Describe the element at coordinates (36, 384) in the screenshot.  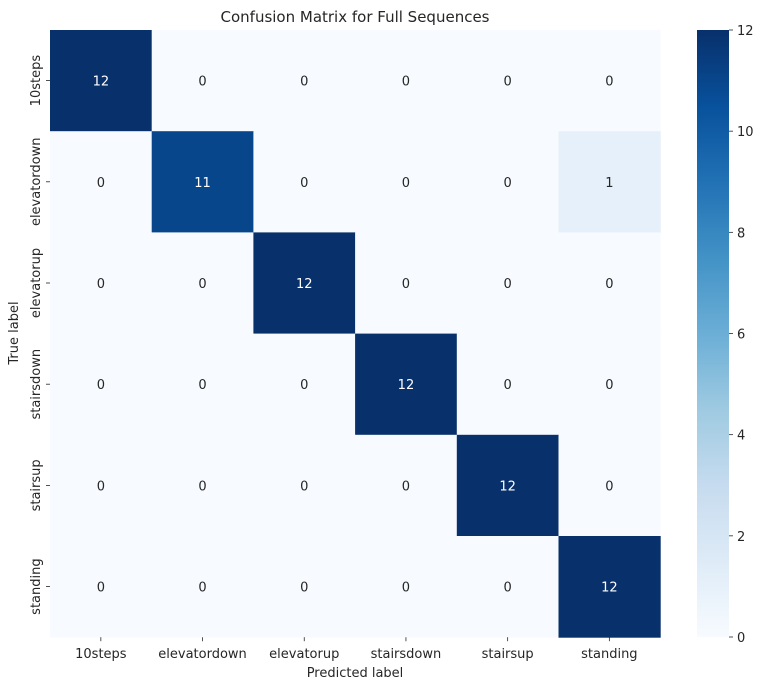
I see `y-tick-label: stairsdown` at that location.